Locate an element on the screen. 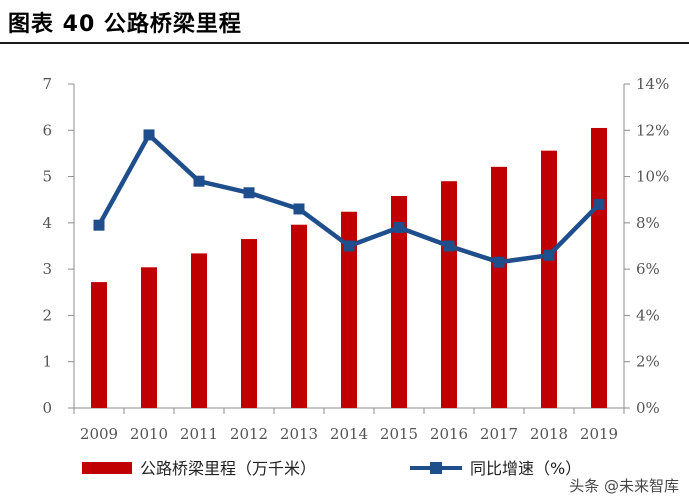 The width and height of the screenshot is (689, 504). legend-swatch-marker is located at coordinates (436, 468).